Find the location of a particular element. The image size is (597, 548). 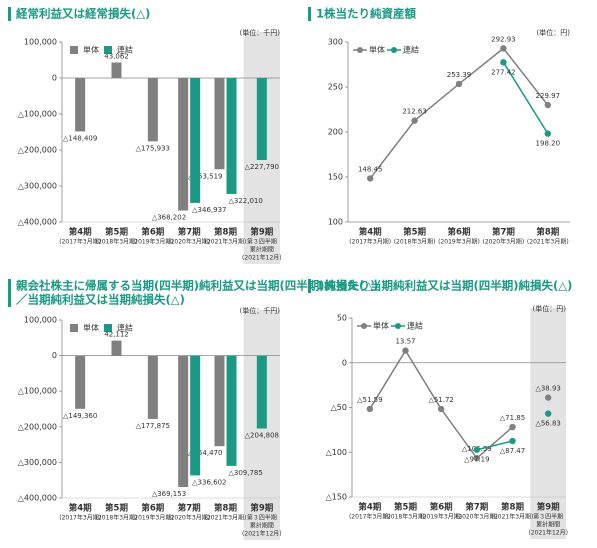

value-label: △336,602 is located at coordinates (209, 482).